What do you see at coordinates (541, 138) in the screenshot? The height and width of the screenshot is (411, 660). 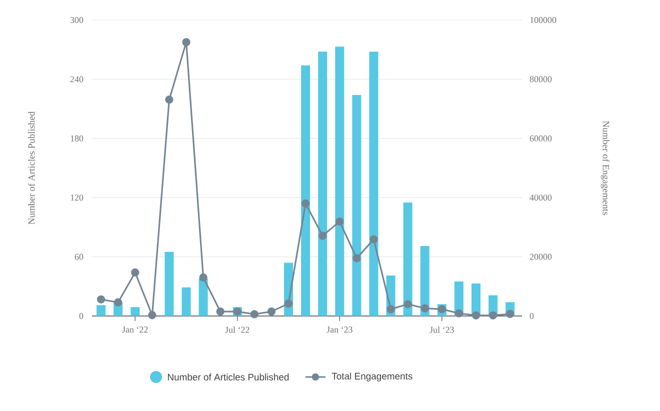 I see `y2-tick-label: 60000` at bounding box center [541, 138].